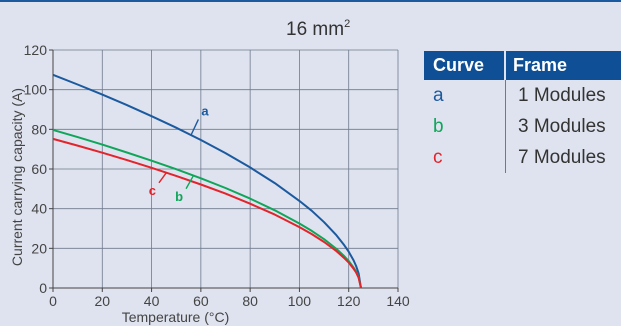 This screenshot has height=326, width=621. What do you see at coordinates (562, 126) in the screenshot?
I see `legend-frame-b: 3 Modules` at bounding box center [562, 126].